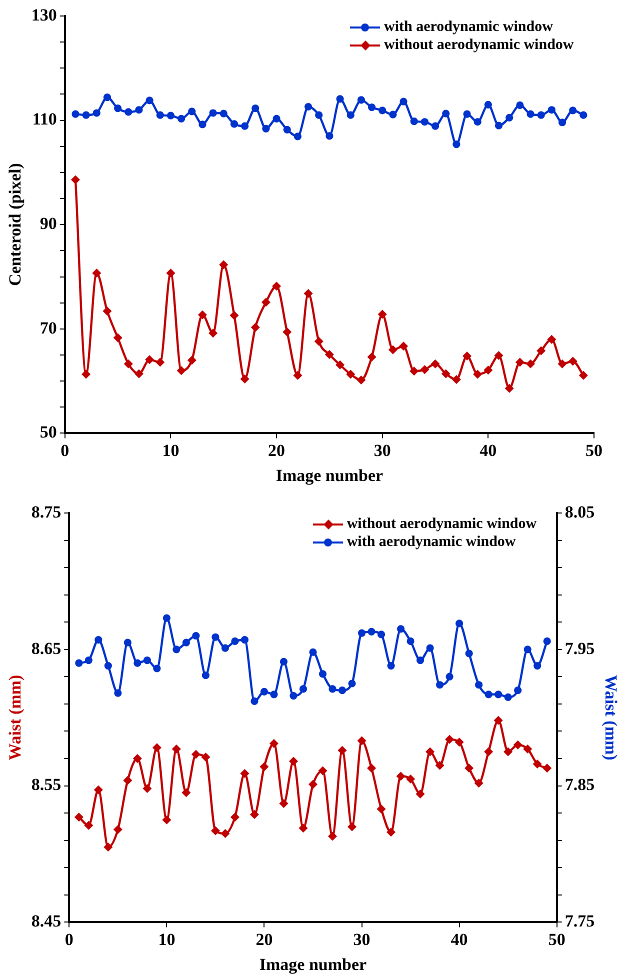  Describe the element at coordinates (46, 648) in the screenshot. I see `y-tick-label: 8.65` at that location.